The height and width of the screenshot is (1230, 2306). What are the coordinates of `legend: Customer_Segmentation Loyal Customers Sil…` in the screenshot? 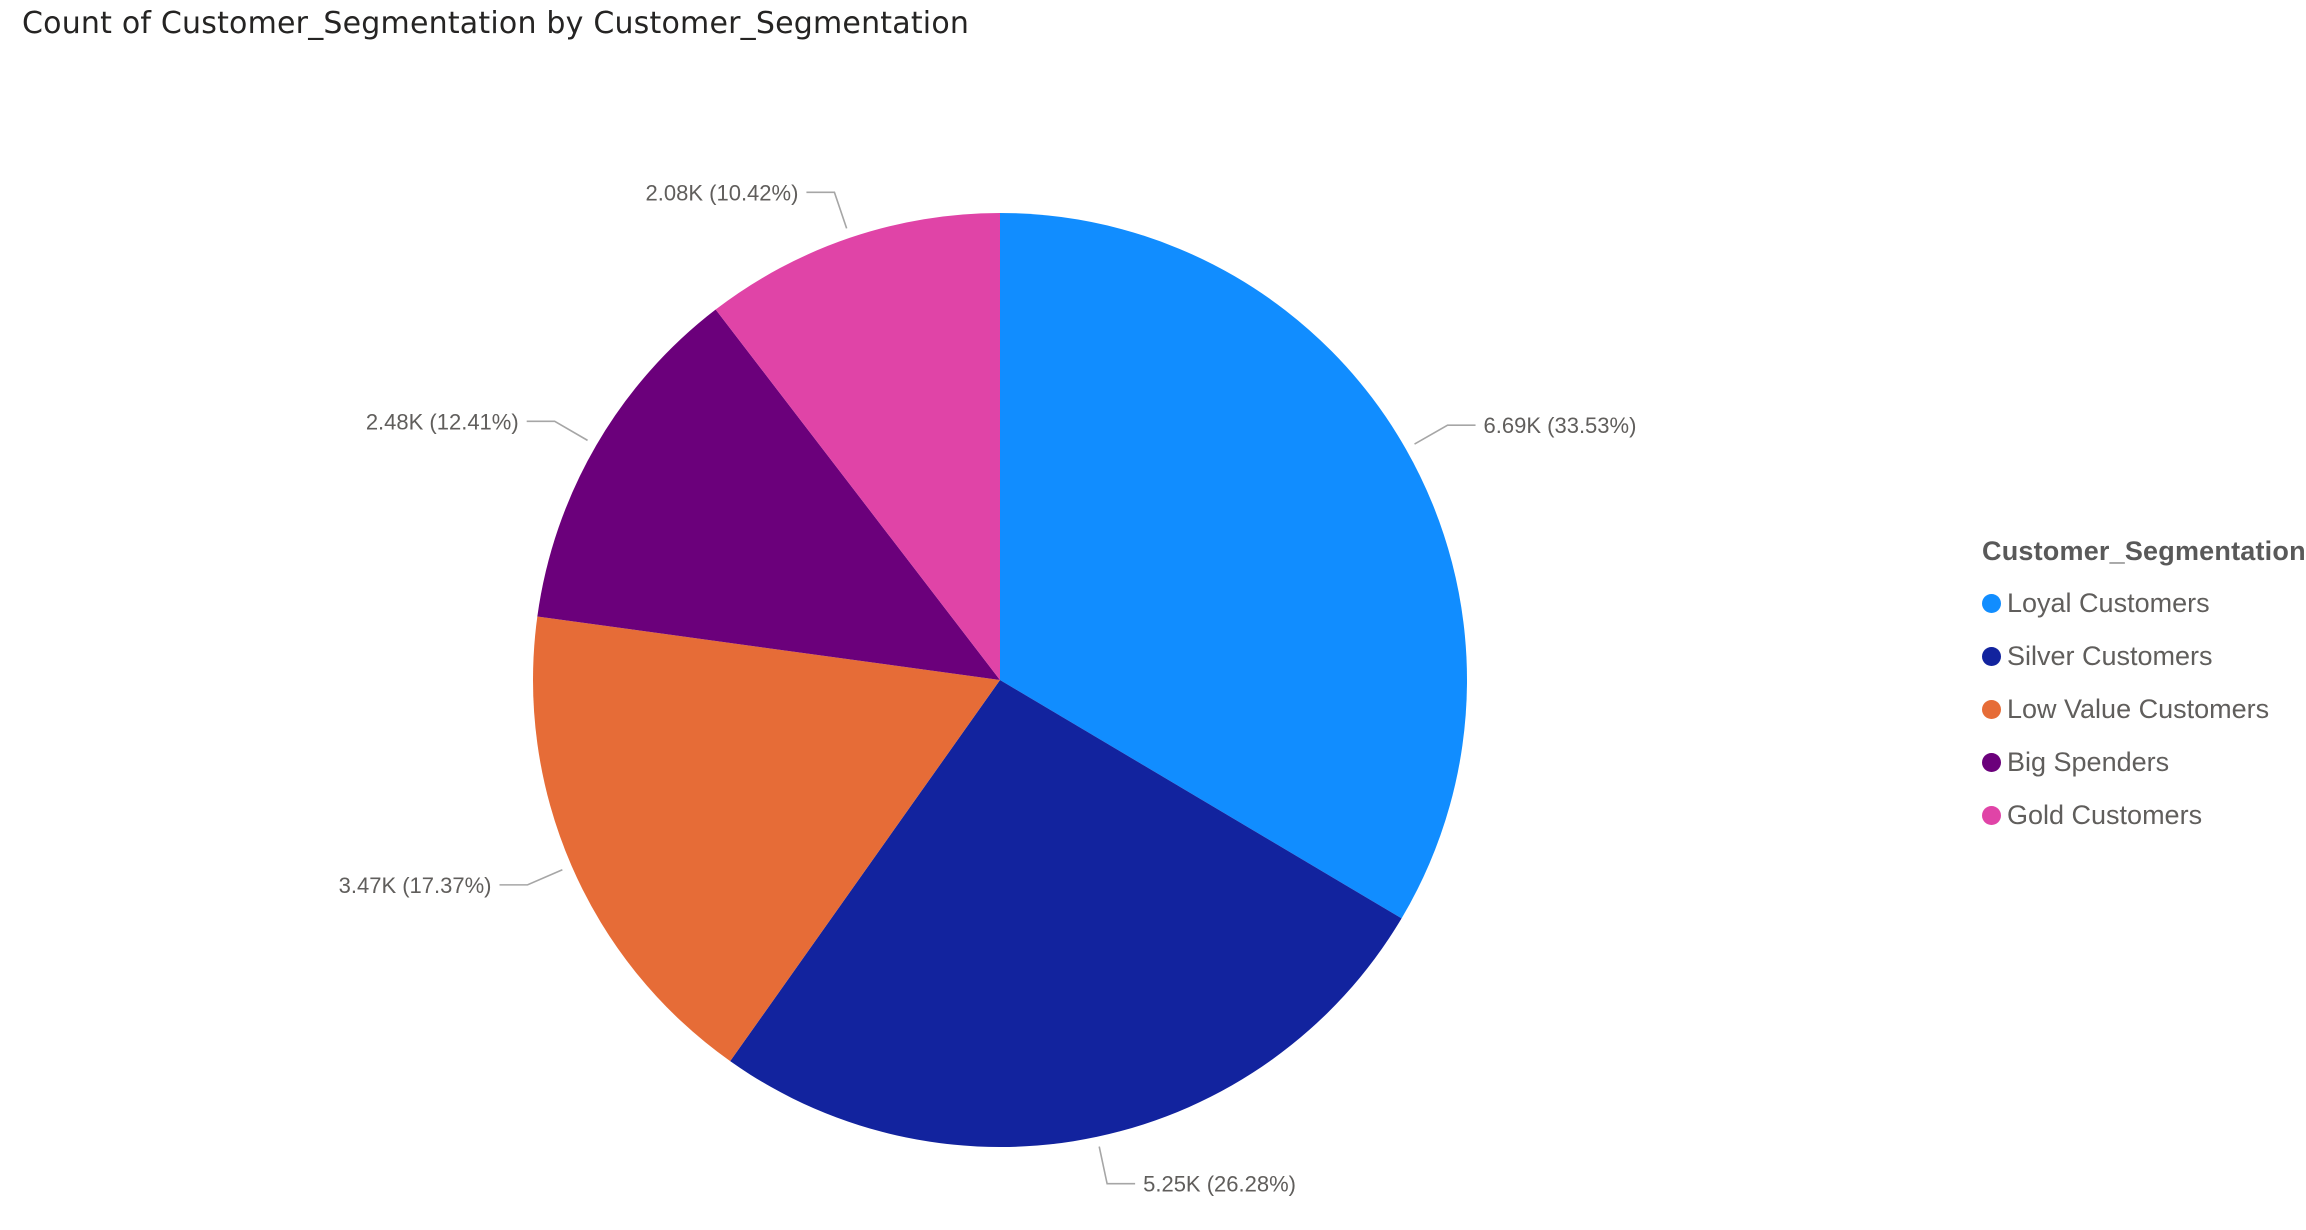 It's located at (2144, 689).